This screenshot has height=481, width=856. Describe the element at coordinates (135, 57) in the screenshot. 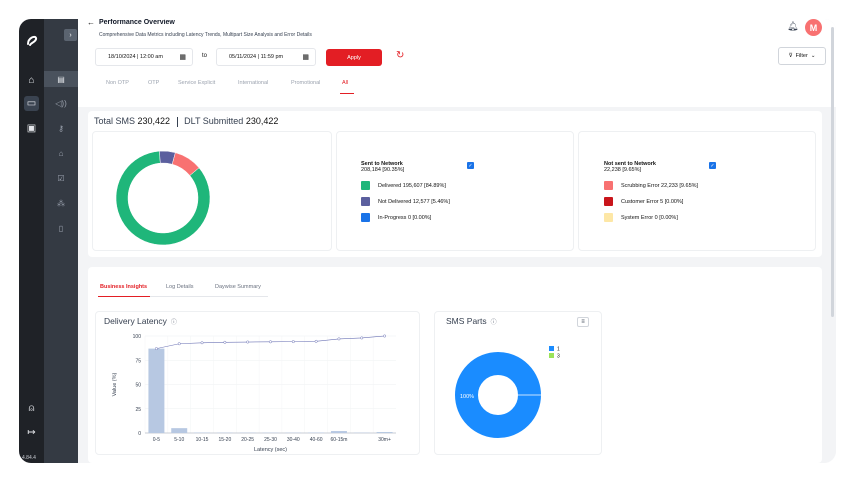

I see `date-from-value: 18/10/2024 | 12:00 am` at that location.